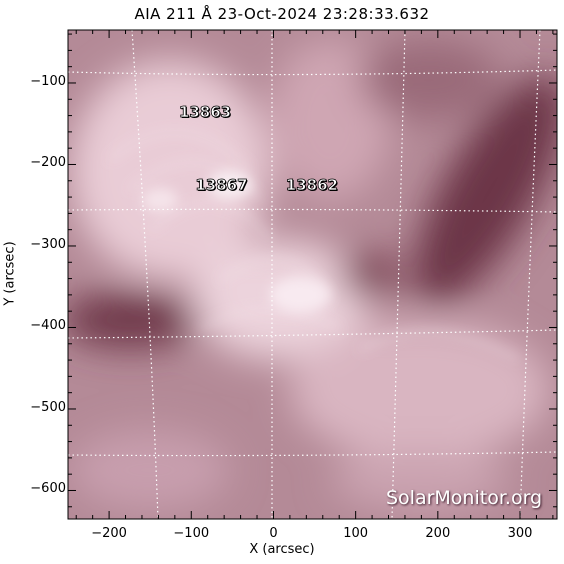  Describe the element at coordinates (48, 407) in the screenshot. I see `y-tick-label: −500` at that location.